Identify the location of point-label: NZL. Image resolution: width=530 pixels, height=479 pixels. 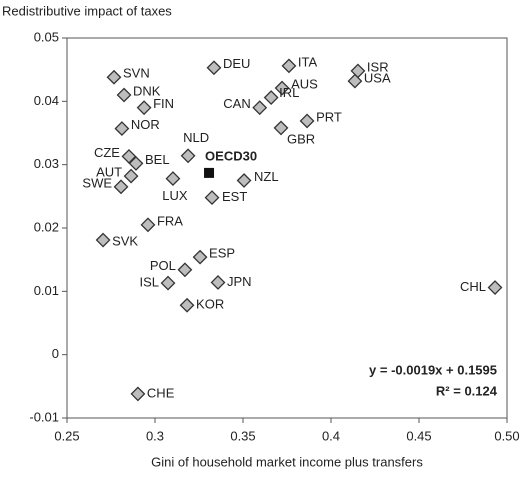
(266, 176).